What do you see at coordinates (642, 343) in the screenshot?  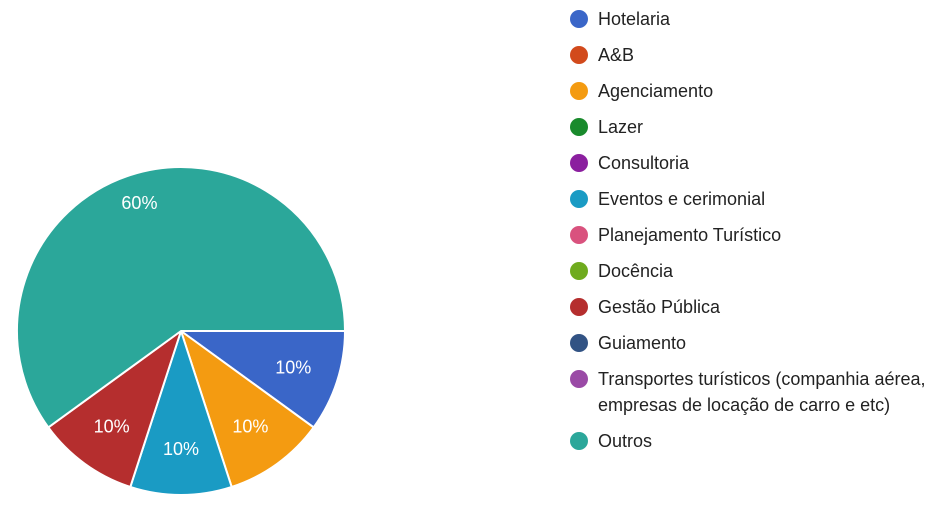 I see `legend-label: Guiamento` at bounding box center [642, 343].